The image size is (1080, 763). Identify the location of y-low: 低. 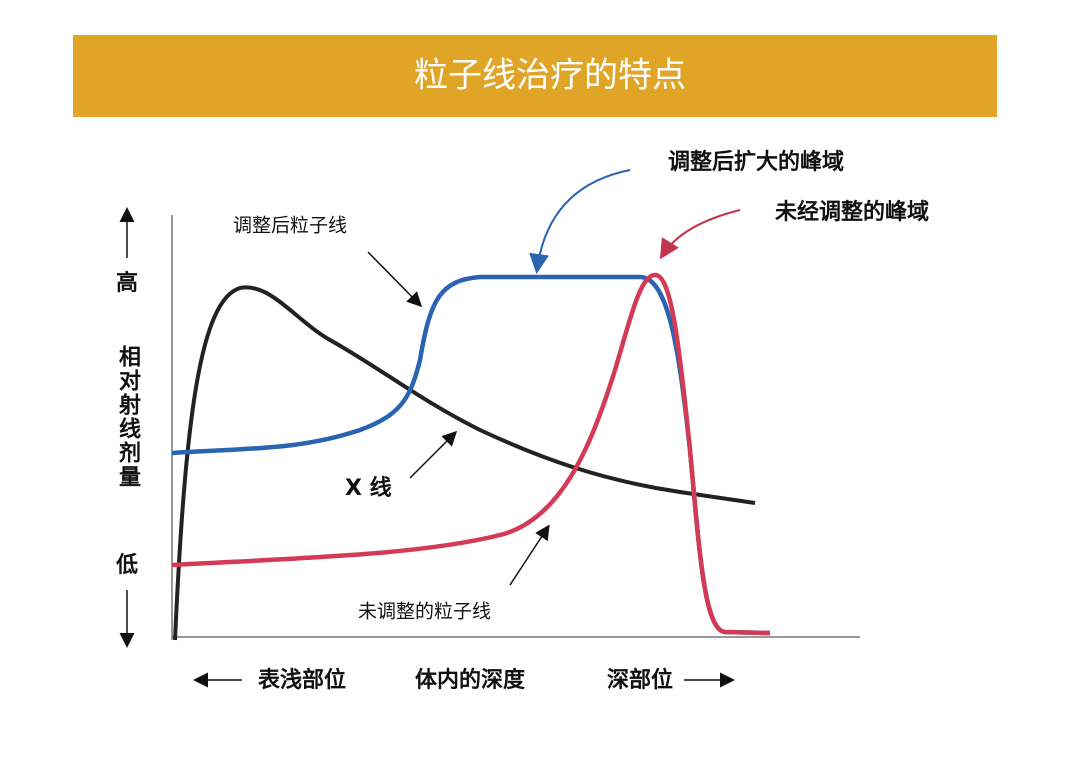
(126, 565).